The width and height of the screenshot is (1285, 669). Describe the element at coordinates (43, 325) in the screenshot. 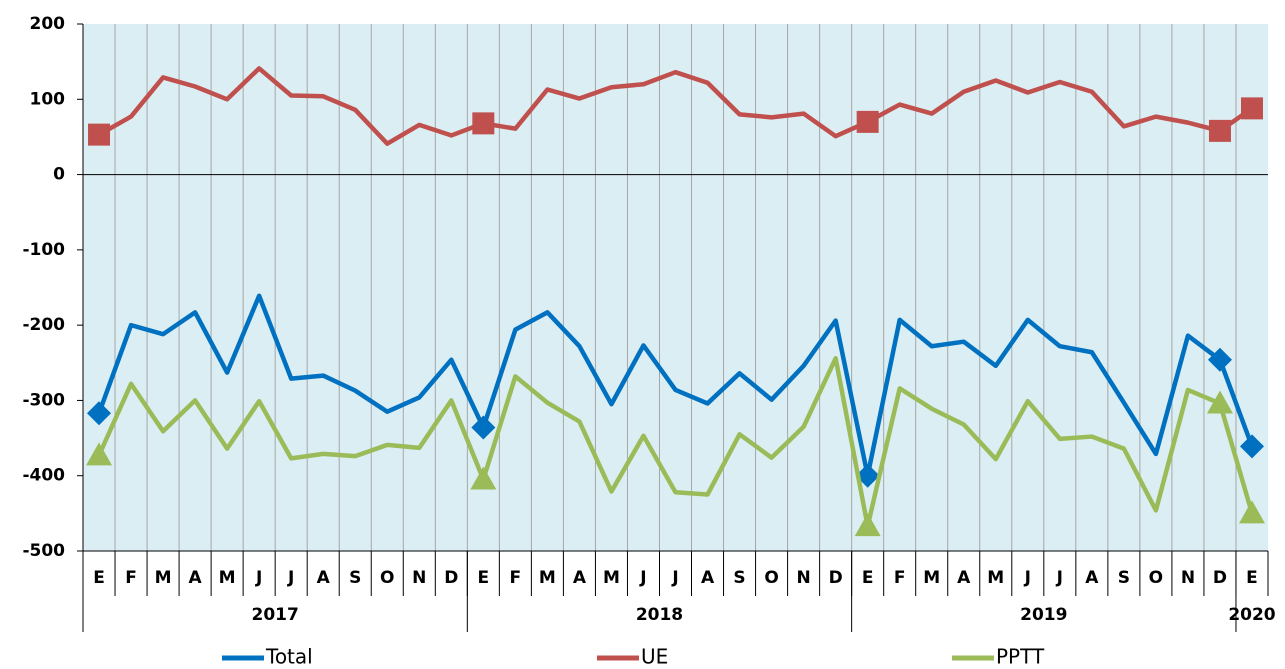

I see `y-tick-label: -200` at that location.